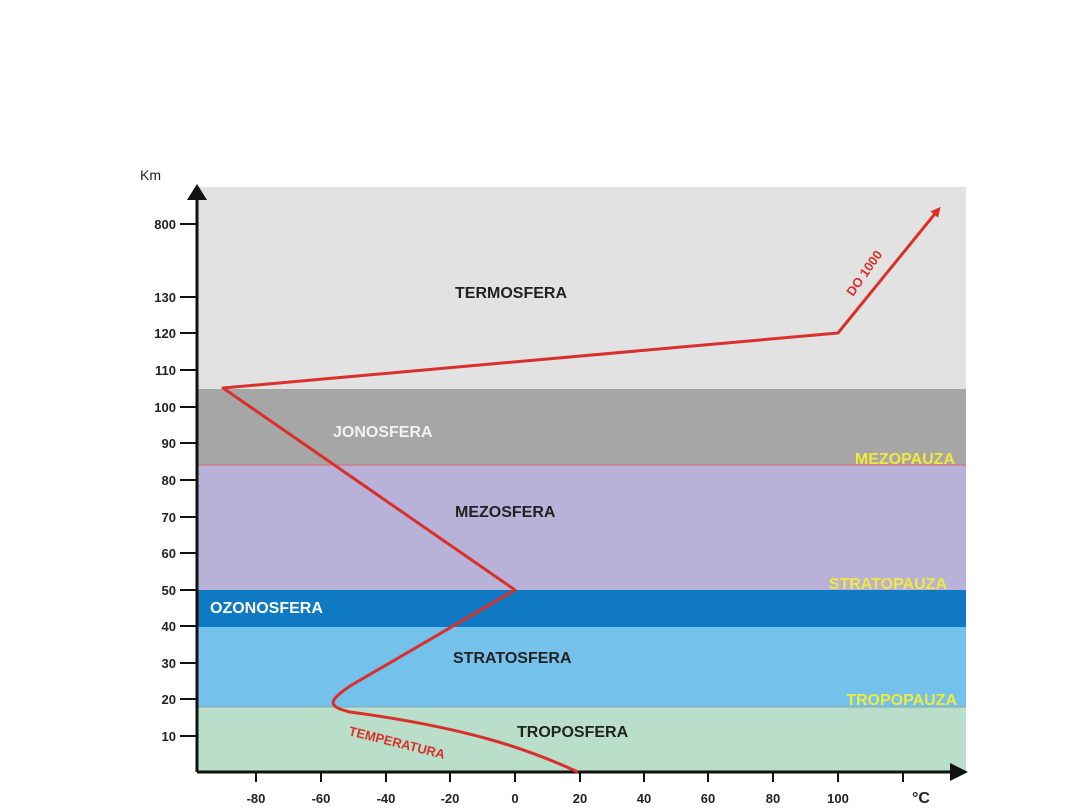  Describe the element at coordinates (901, 700) in the screenshot. I see `tropopauza-label: TROPOPAUZA` at that location.